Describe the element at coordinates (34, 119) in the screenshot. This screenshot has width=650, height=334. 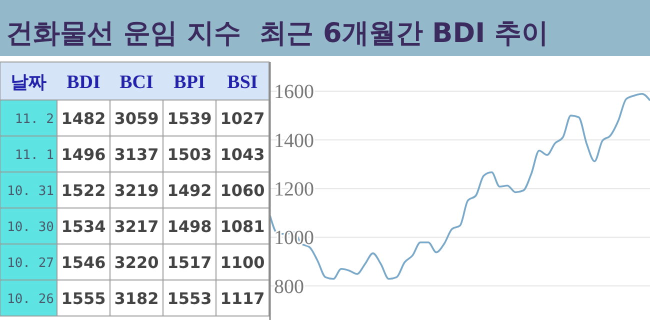
I see `category-label: 11. 2` at that location.